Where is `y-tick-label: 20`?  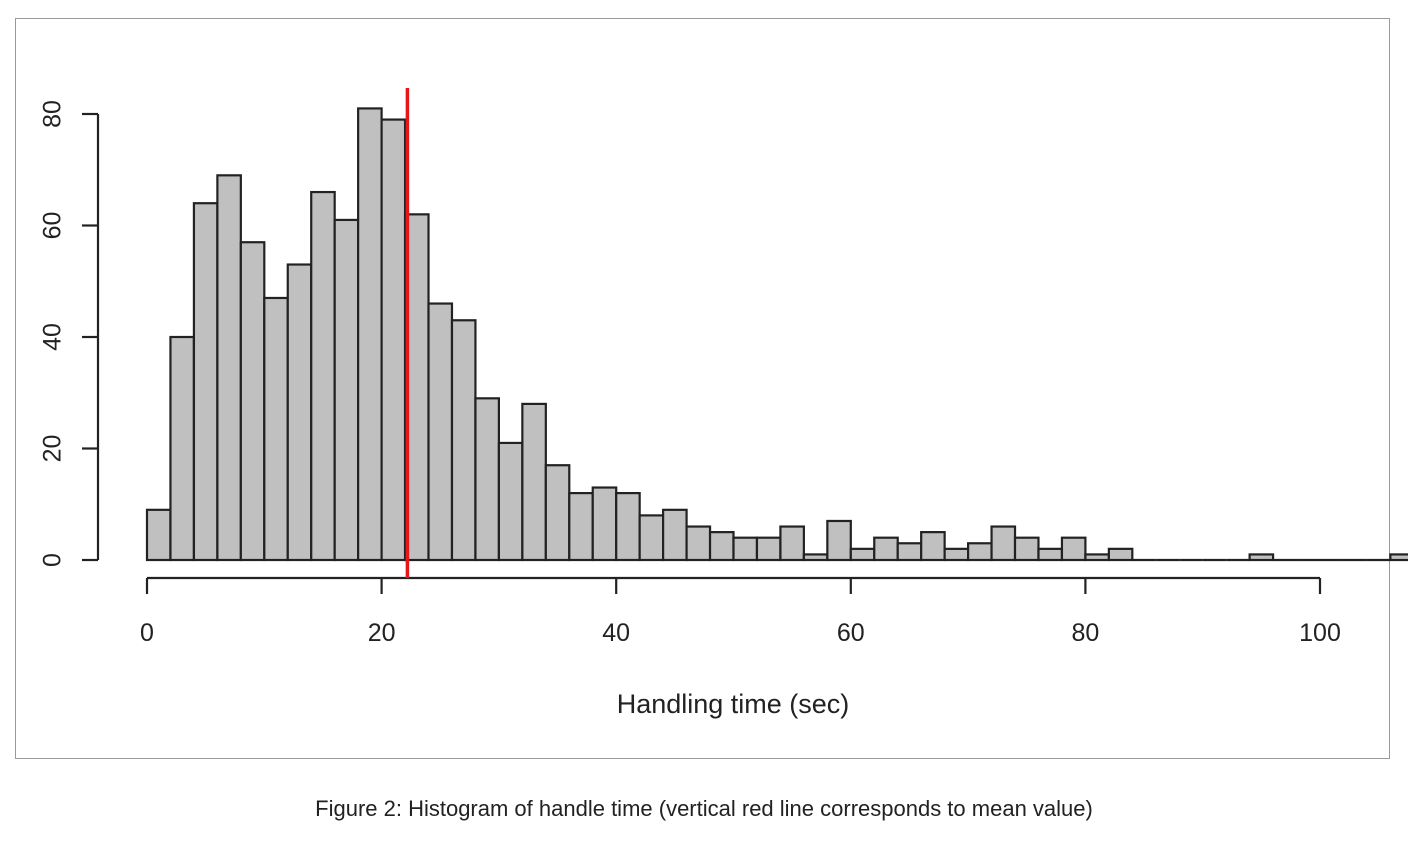 y-tick-label: 20 is located at coordinates (53, 449).